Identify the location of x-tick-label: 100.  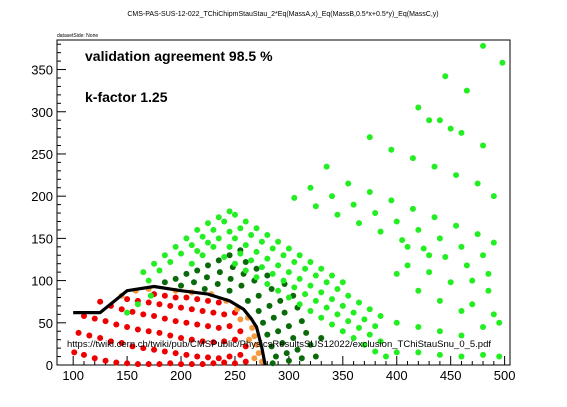
(73, 375).